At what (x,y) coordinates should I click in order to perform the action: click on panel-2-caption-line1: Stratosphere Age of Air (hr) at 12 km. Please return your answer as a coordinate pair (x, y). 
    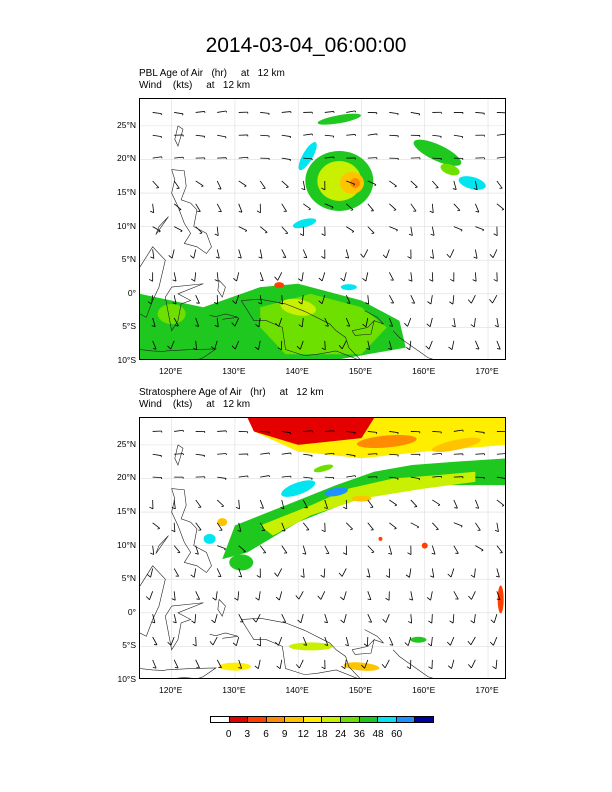
    Looking at the image, I should click on (231, 392).